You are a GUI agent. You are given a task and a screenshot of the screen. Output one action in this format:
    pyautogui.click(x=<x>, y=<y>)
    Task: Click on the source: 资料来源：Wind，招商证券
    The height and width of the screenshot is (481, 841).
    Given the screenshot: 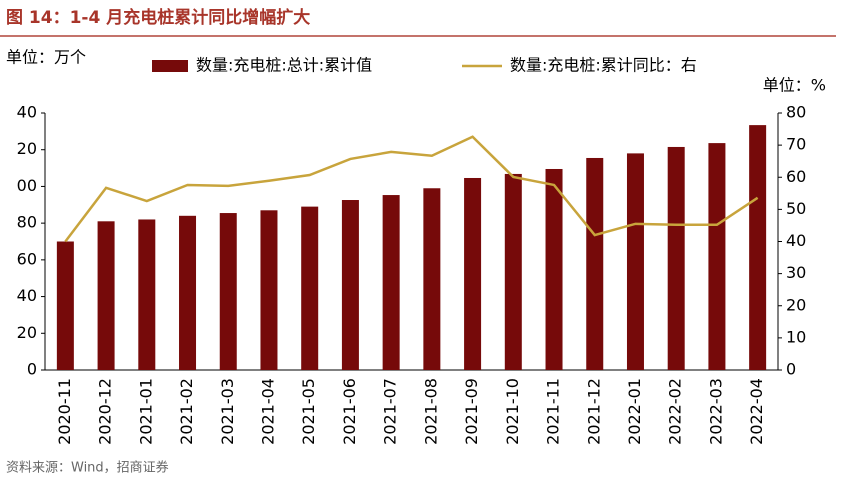 What is the action you would take?
    pyautogui.click(x=87, y=468)
    